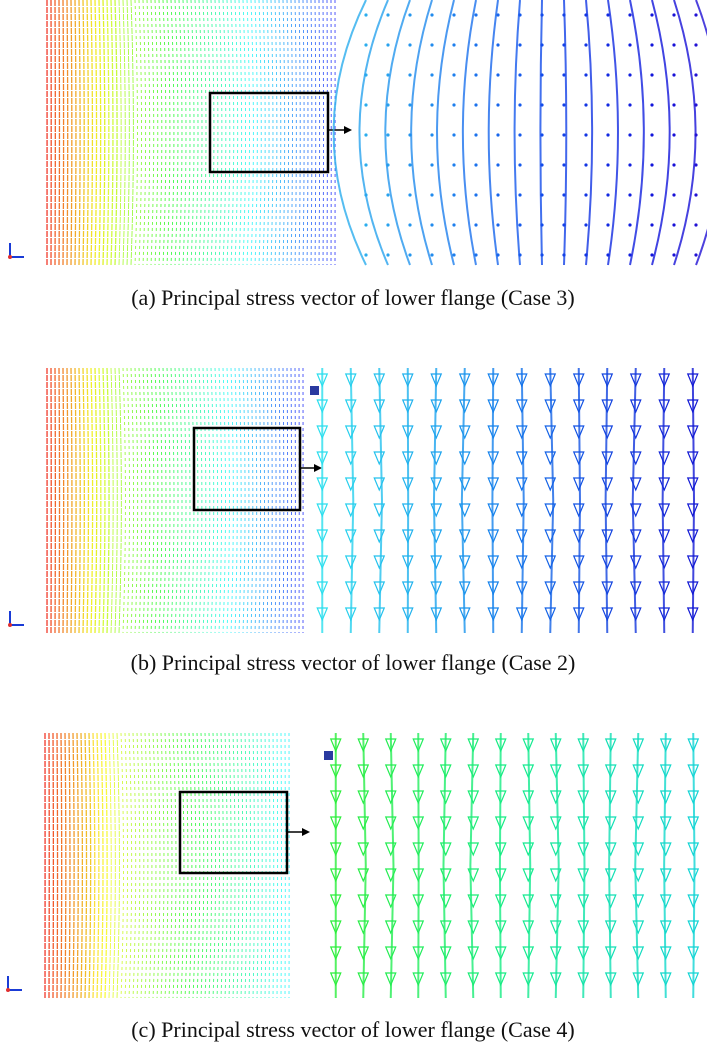  What do you see at coordinates (269, 132) in the screenshot?
I see `zoom-box` at bounding box center [269, 132].